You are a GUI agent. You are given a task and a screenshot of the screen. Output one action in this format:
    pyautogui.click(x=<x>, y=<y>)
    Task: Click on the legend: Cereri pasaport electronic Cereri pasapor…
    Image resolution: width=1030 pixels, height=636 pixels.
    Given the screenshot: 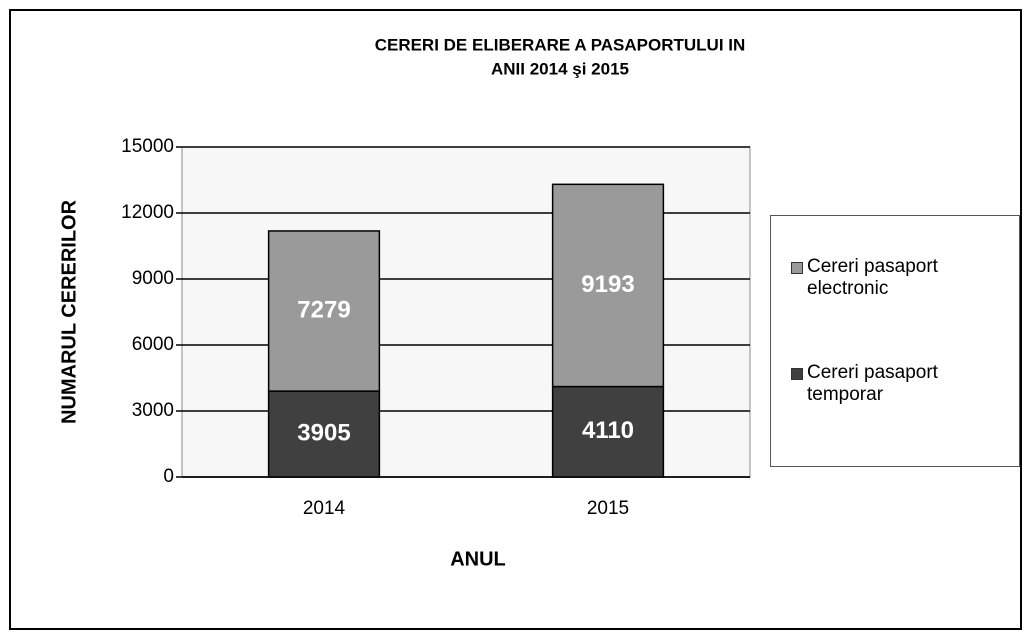 What is the action you would take?
    pyautogui.click(x=895, y=341)
    